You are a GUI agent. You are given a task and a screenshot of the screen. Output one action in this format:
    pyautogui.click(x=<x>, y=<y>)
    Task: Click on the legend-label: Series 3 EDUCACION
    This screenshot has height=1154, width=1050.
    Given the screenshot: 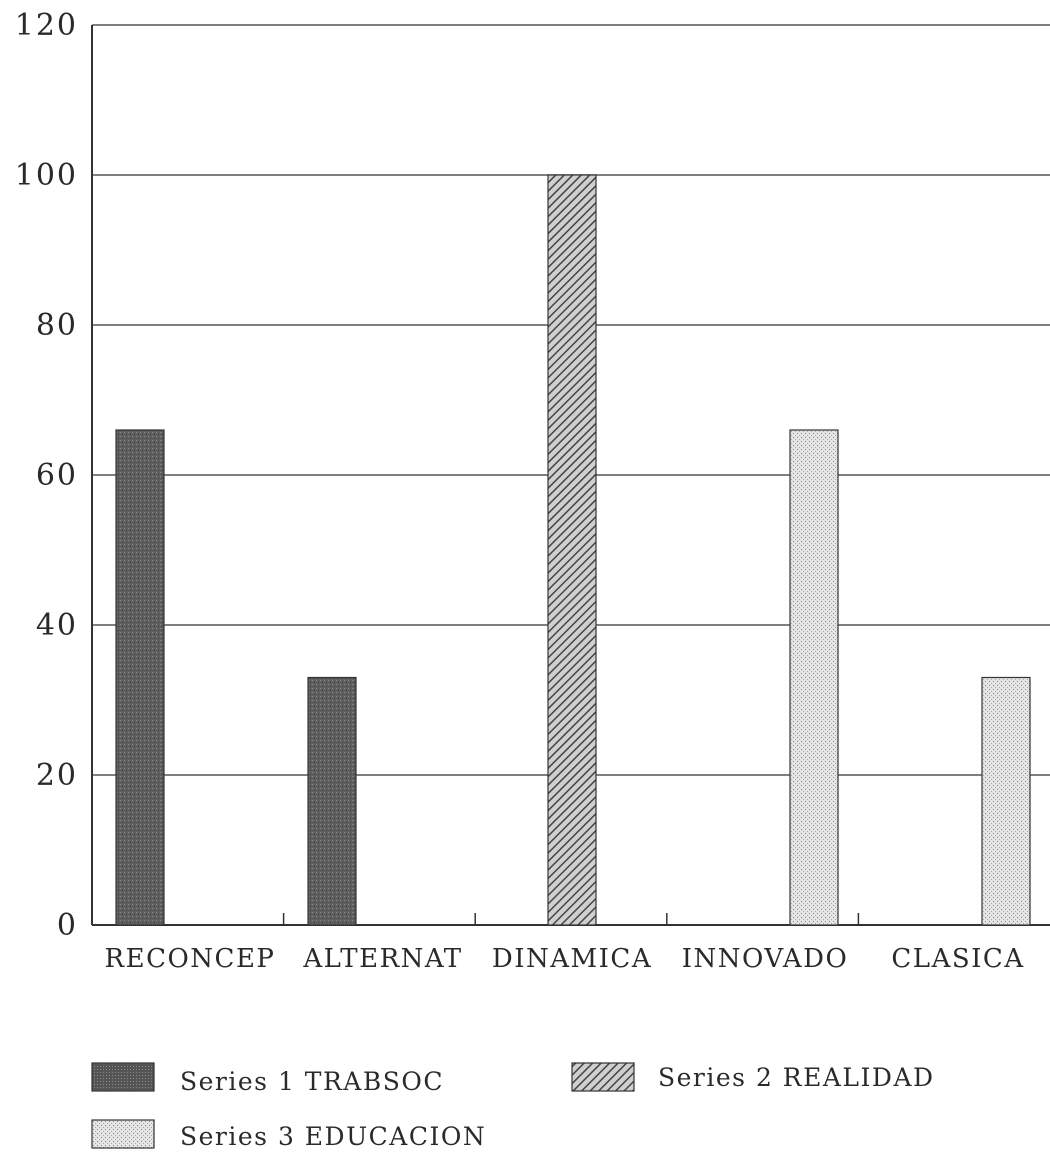 What is the action you would take?
    pyautogui.click(x=333, y=1135)
    